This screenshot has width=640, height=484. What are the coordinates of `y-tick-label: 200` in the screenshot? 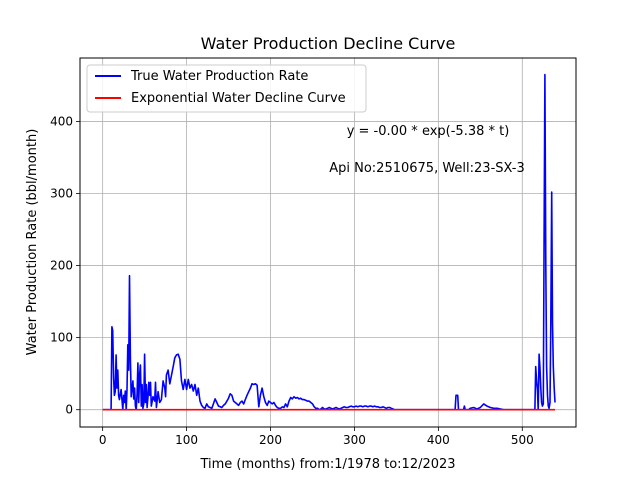 It's located at (61, 266).